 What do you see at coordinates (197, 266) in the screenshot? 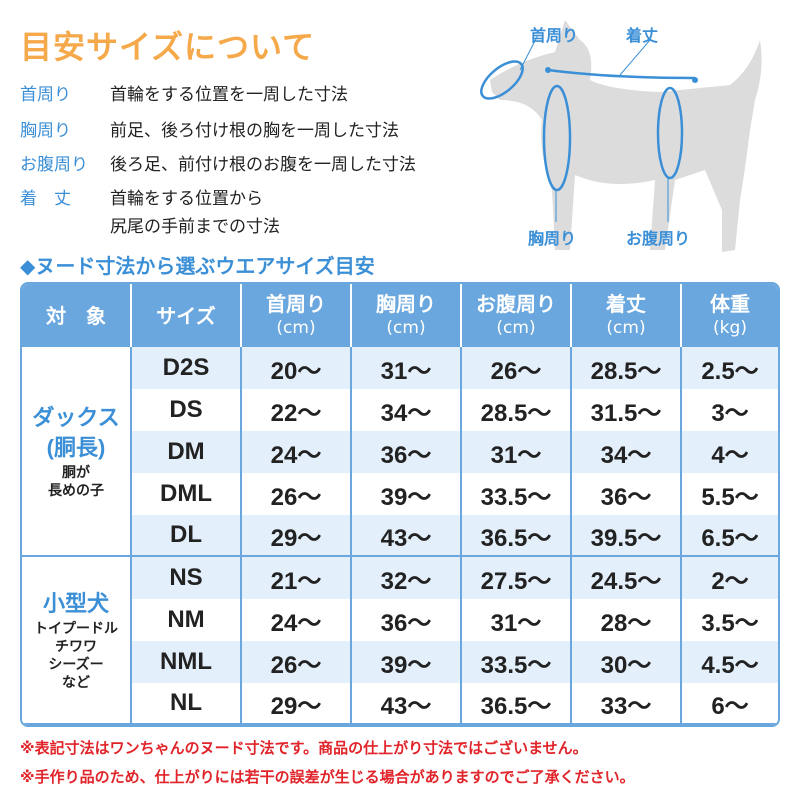
I see `section-subtitle: ◆ヌード寸法から選ぶウエアサイズ目安` at bounding box center [197, 266].